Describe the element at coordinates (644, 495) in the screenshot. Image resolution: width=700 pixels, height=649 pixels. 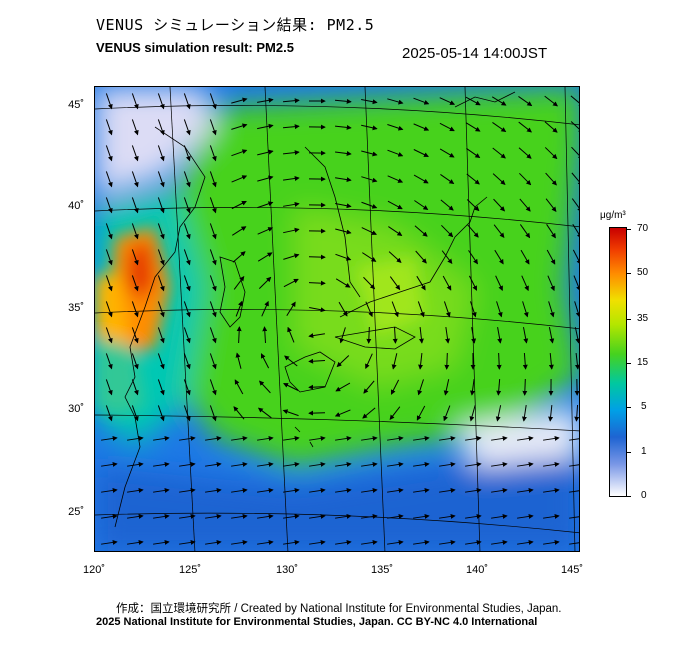
I see `colorbar-tick-0: 0` at that location.